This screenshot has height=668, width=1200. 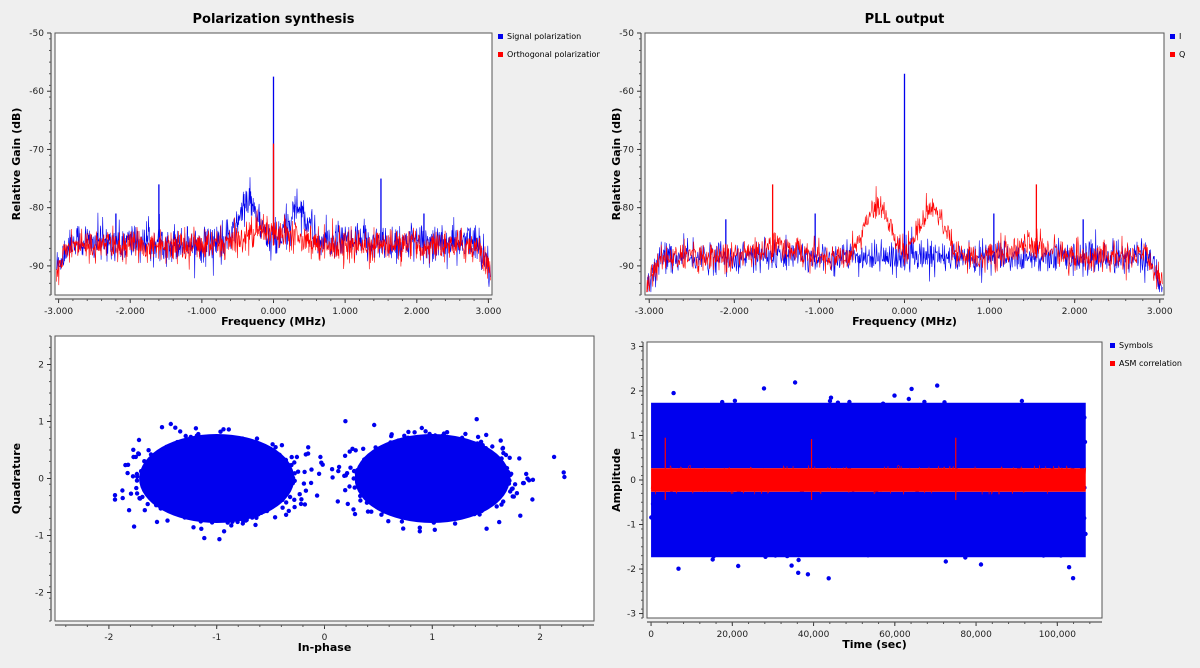 I want to click on cluster-core, so click(x=432, y=478).